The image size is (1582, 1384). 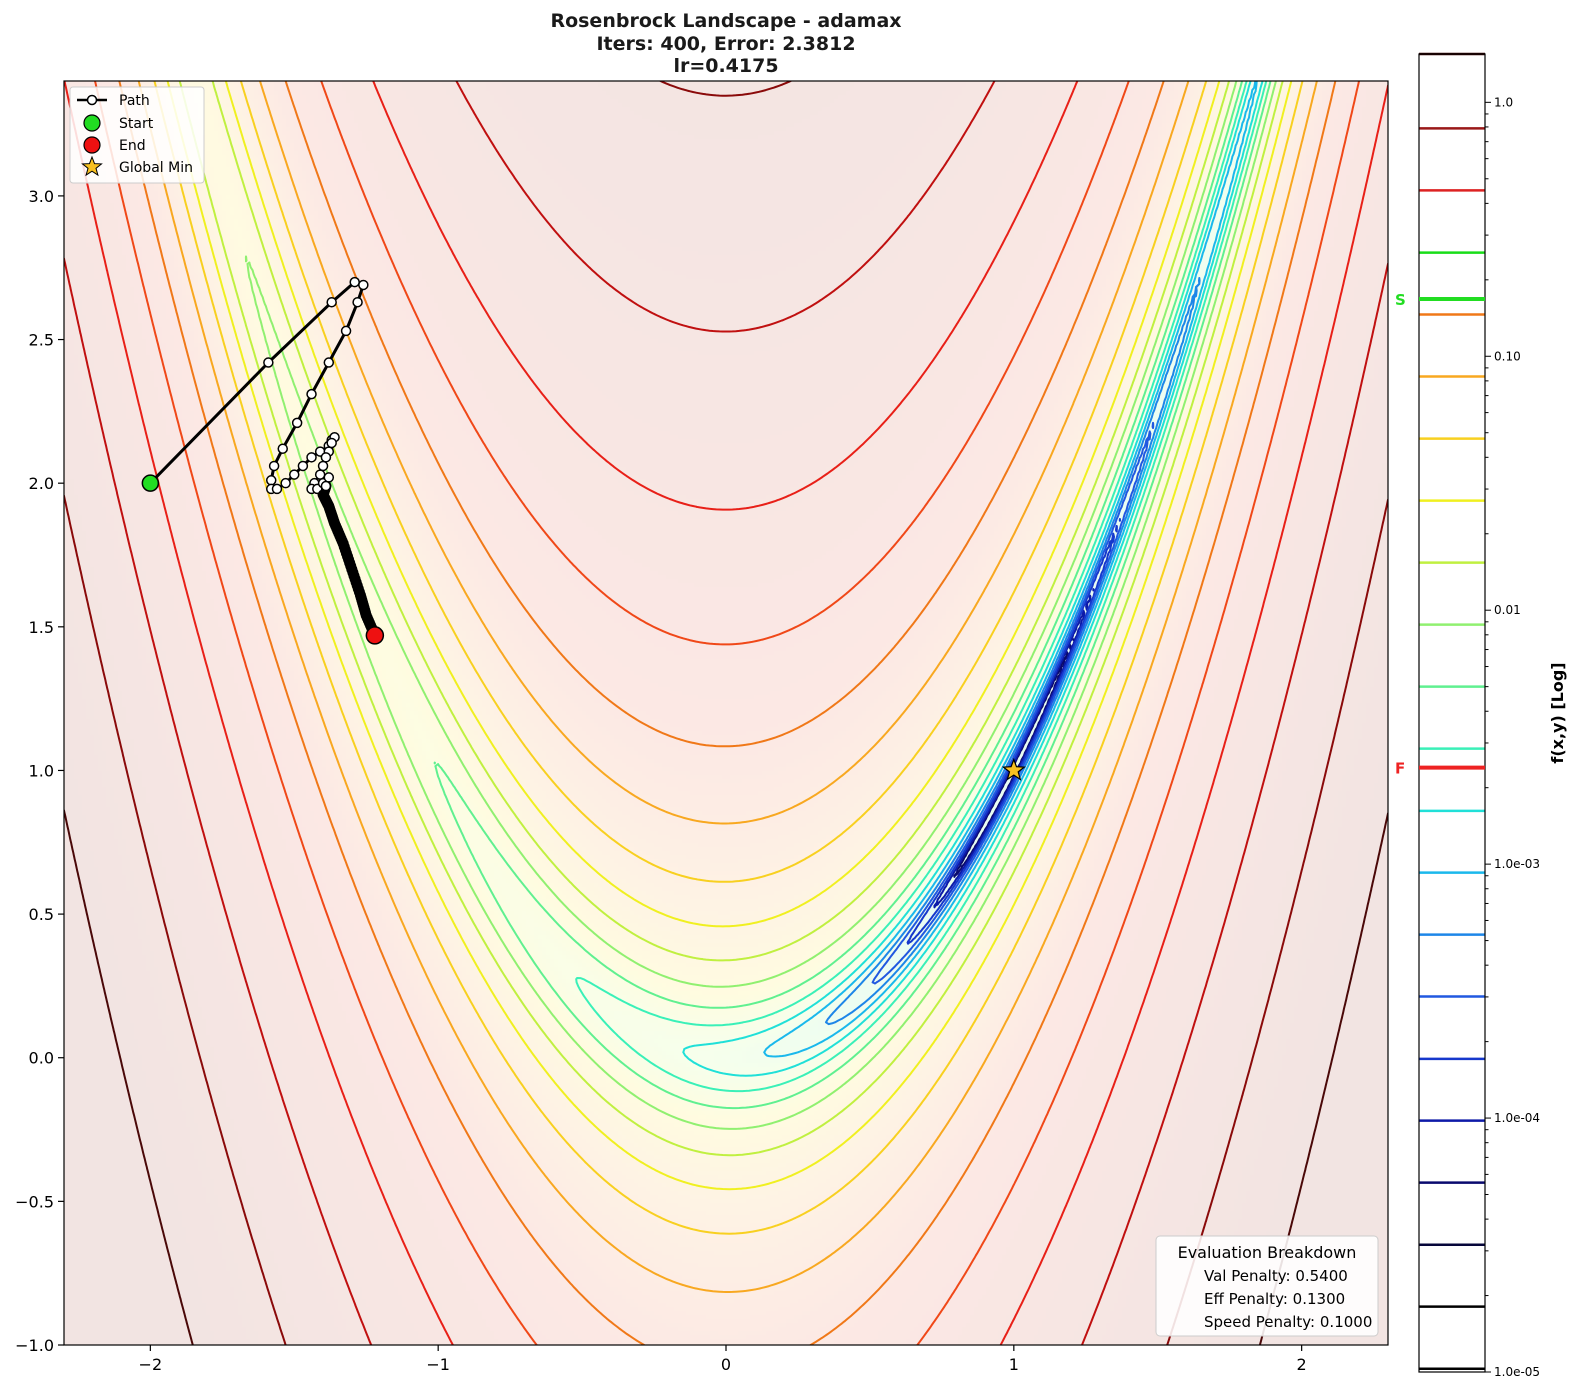 I want to click on x-tick-label: 1, so click(x=1014, y=1364).